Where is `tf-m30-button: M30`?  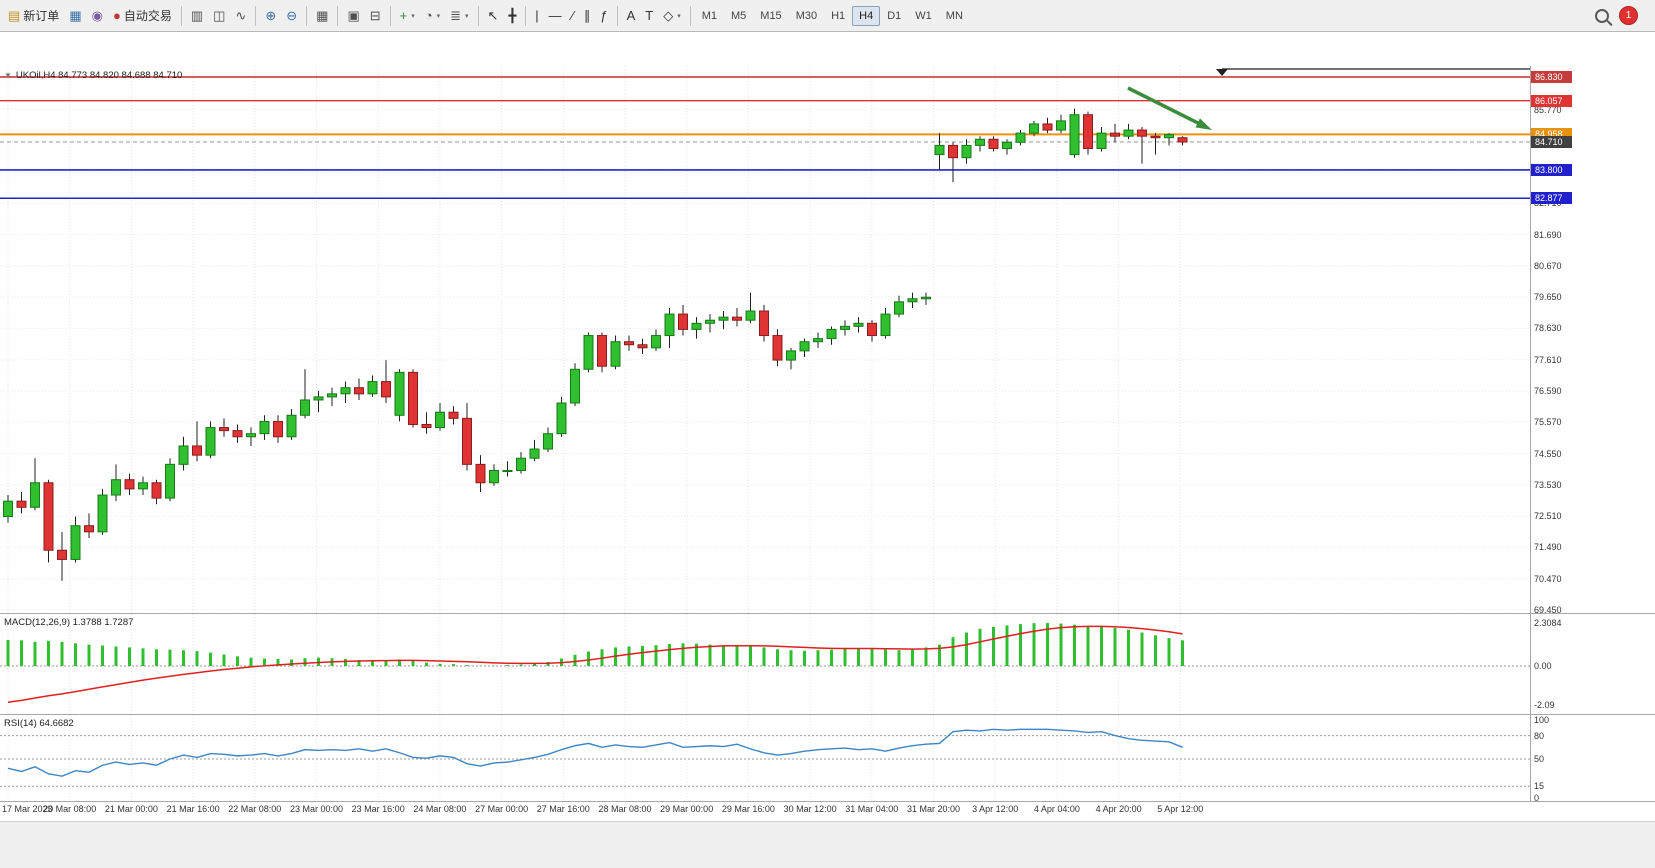
tf-m30-button: M30 is located at coordinates (806, 15).